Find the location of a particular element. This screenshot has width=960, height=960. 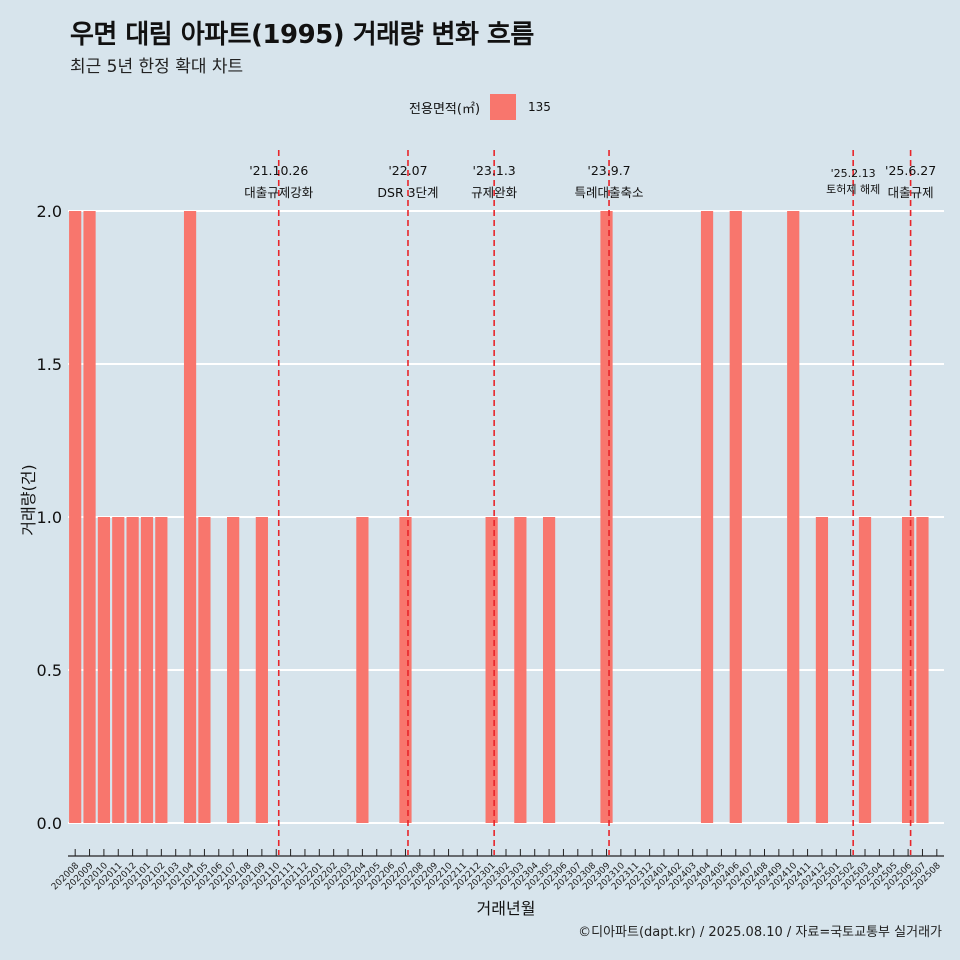

event-text-label: 특례대출축소 is located at coordinates (609, 192).